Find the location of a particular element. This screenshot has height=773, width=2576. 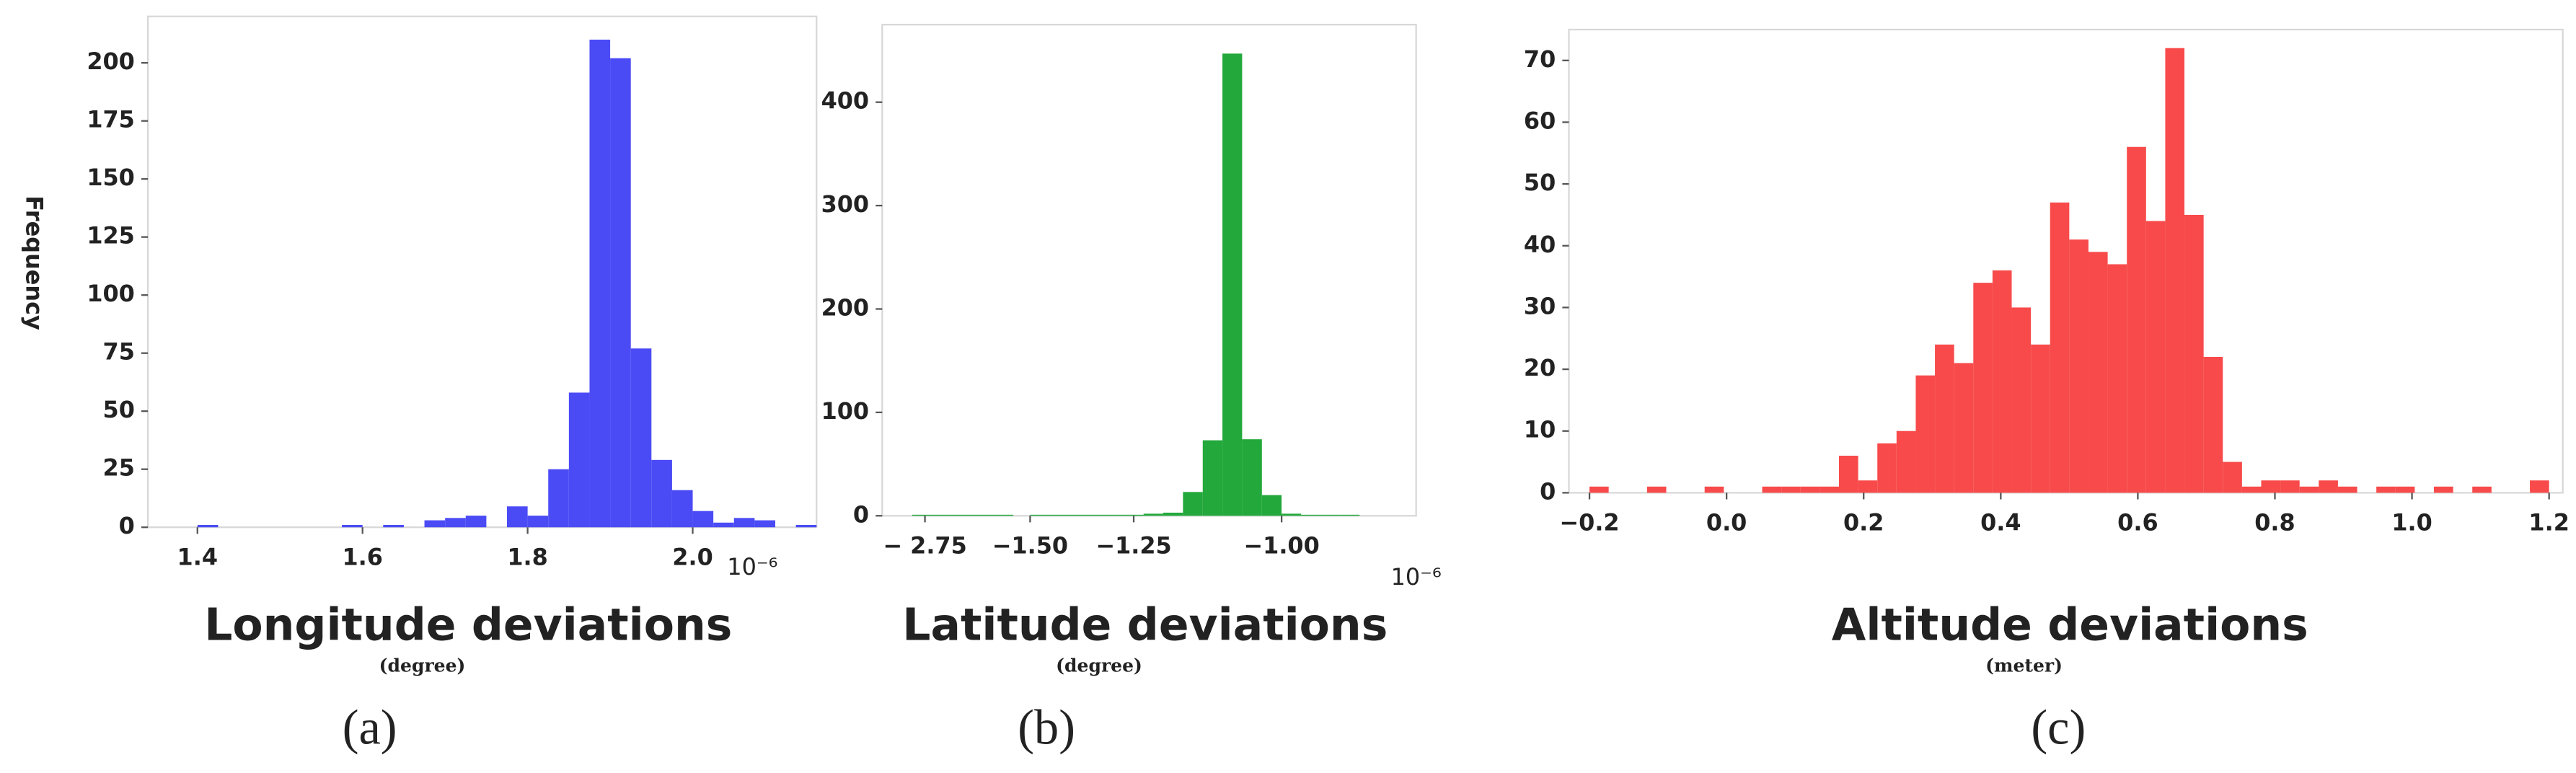

y-axis-label: Frequency is located at coordinates (34, 263).